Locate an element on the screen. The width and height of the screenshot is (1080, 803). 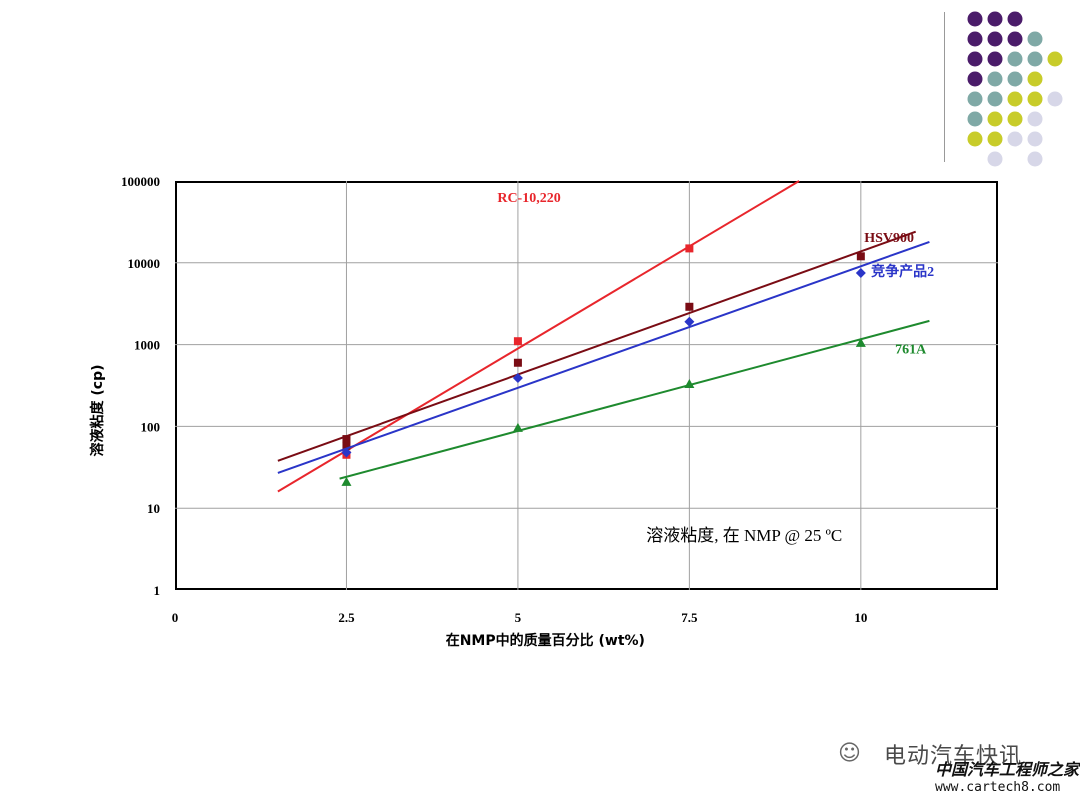
series-label: HSV900 is located at coordinates (889, 238).